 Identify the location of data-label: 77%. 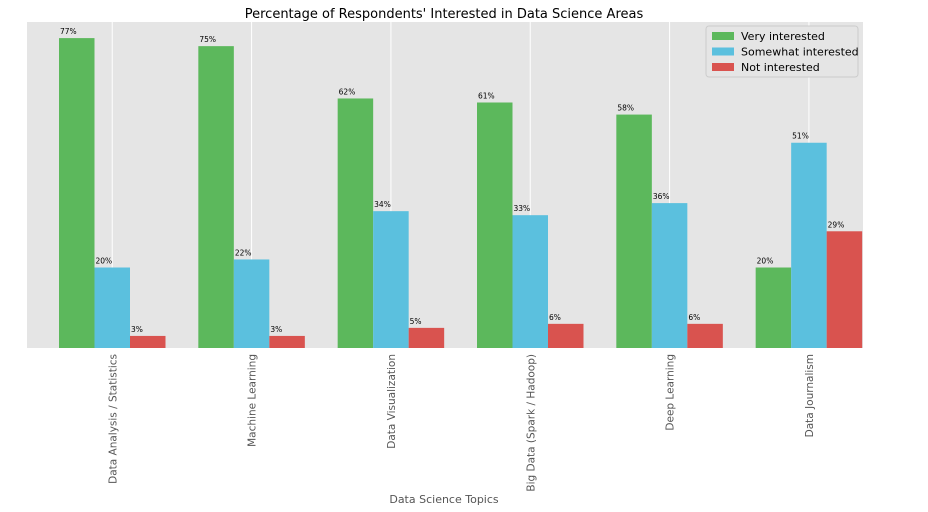
(68, 31).